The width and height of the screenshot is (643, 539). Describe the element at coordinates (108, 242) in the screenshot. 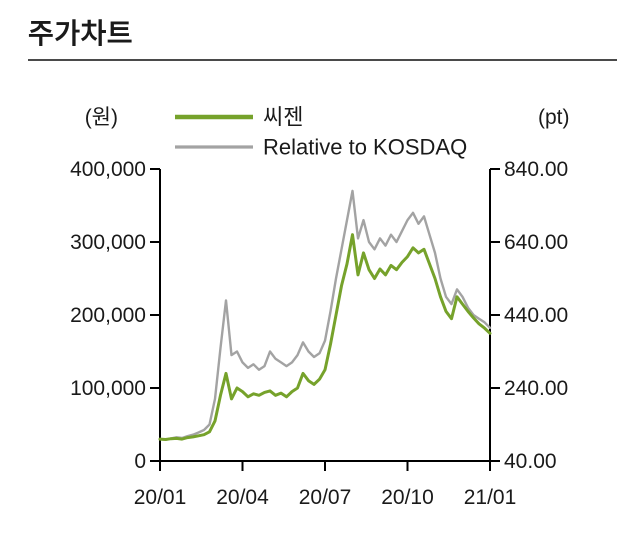

I see `left-axis-tick-label: 300,000` at that location.